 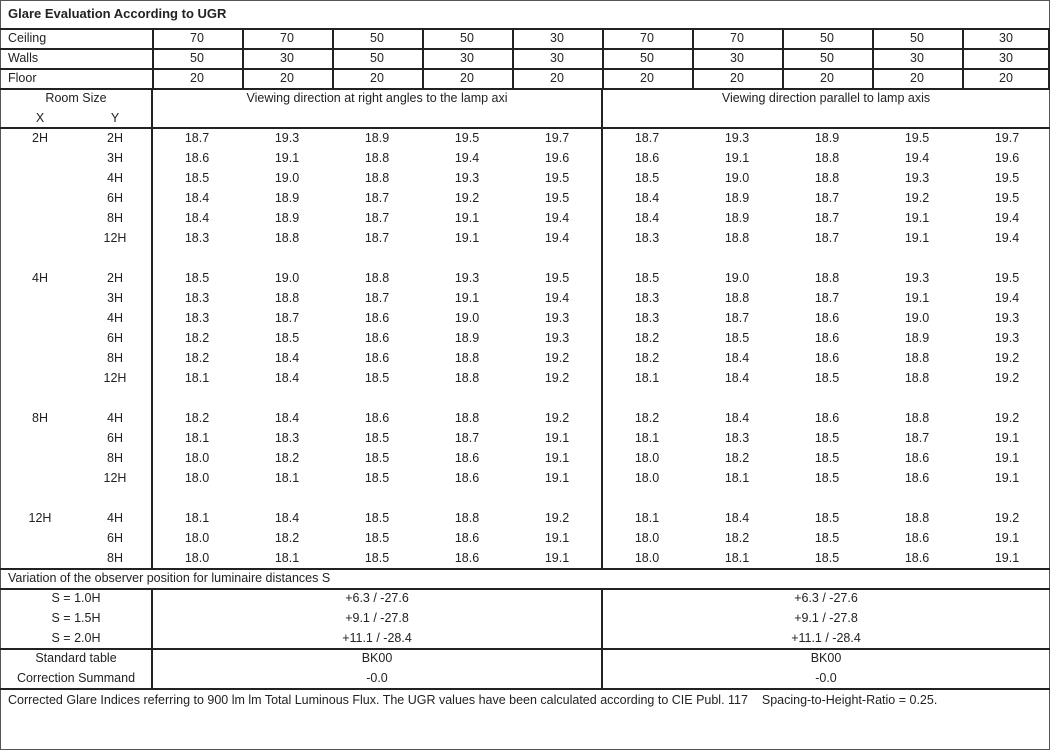 What do you see at coordinates (40, 278) in the screenshot?
I see `room-x: 4H` at bounding box center [40, 278].